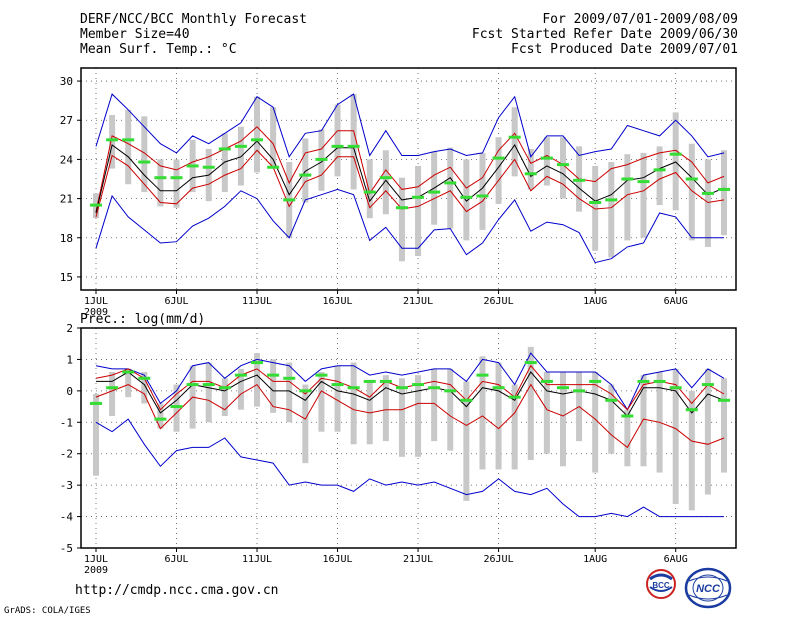  Describe the element at coordinates (193, 19) in the screenshot. I see `chart-title: DERF/NCC/BCC Monthly Forecast` at that location.